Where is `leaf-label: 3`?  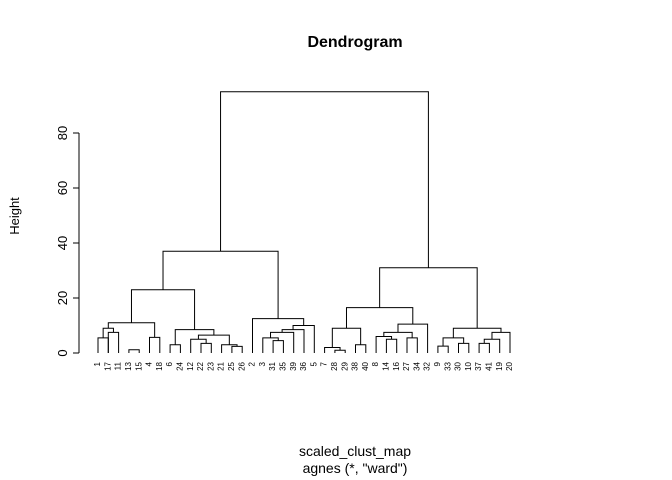 leaf-label: 3 is located at coordinates (262, 363).